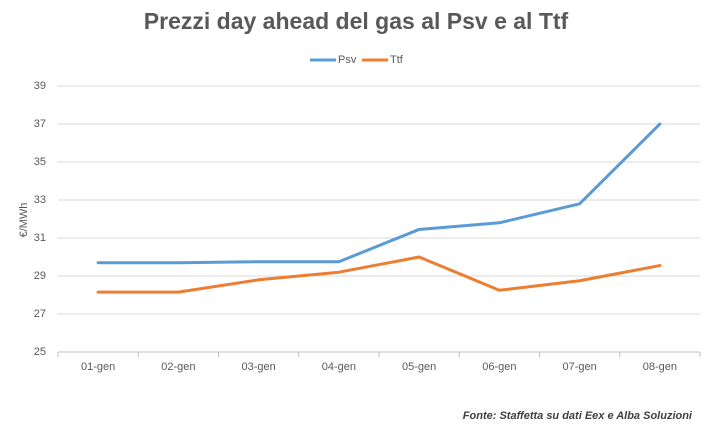 The width and height of the screenshot is (712, 428). Describe the element at coordinates (40, 200) in the screenshot. I see `y-tick-label: 33` at that location.